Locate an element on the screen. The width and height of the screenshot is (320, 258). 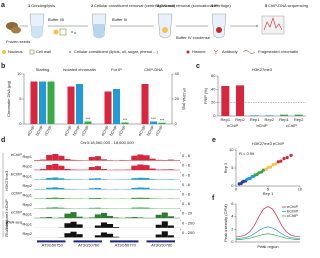
step-number: 3 is located at coordinates (158, 5).